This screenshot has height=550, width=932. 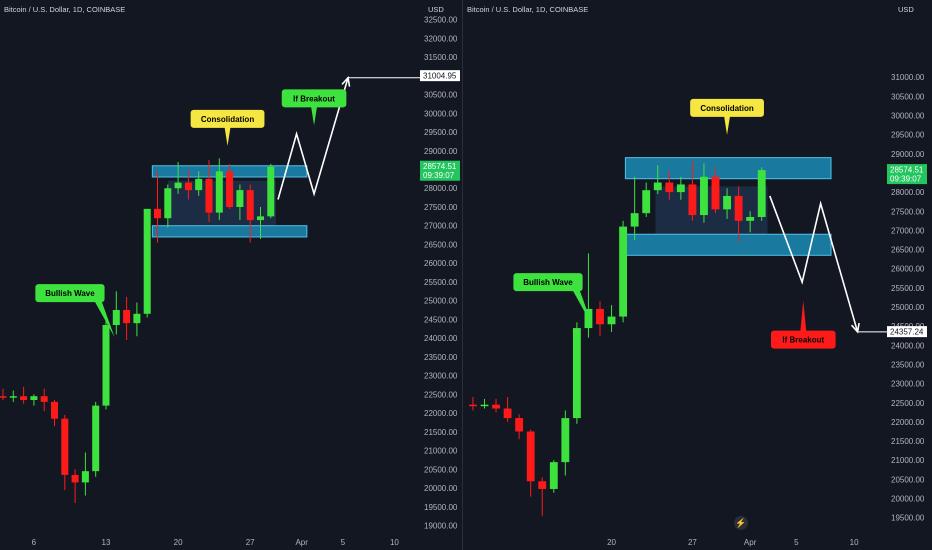 I want to click on y-tick-label: 19000.00, so click(x=441, y=526).